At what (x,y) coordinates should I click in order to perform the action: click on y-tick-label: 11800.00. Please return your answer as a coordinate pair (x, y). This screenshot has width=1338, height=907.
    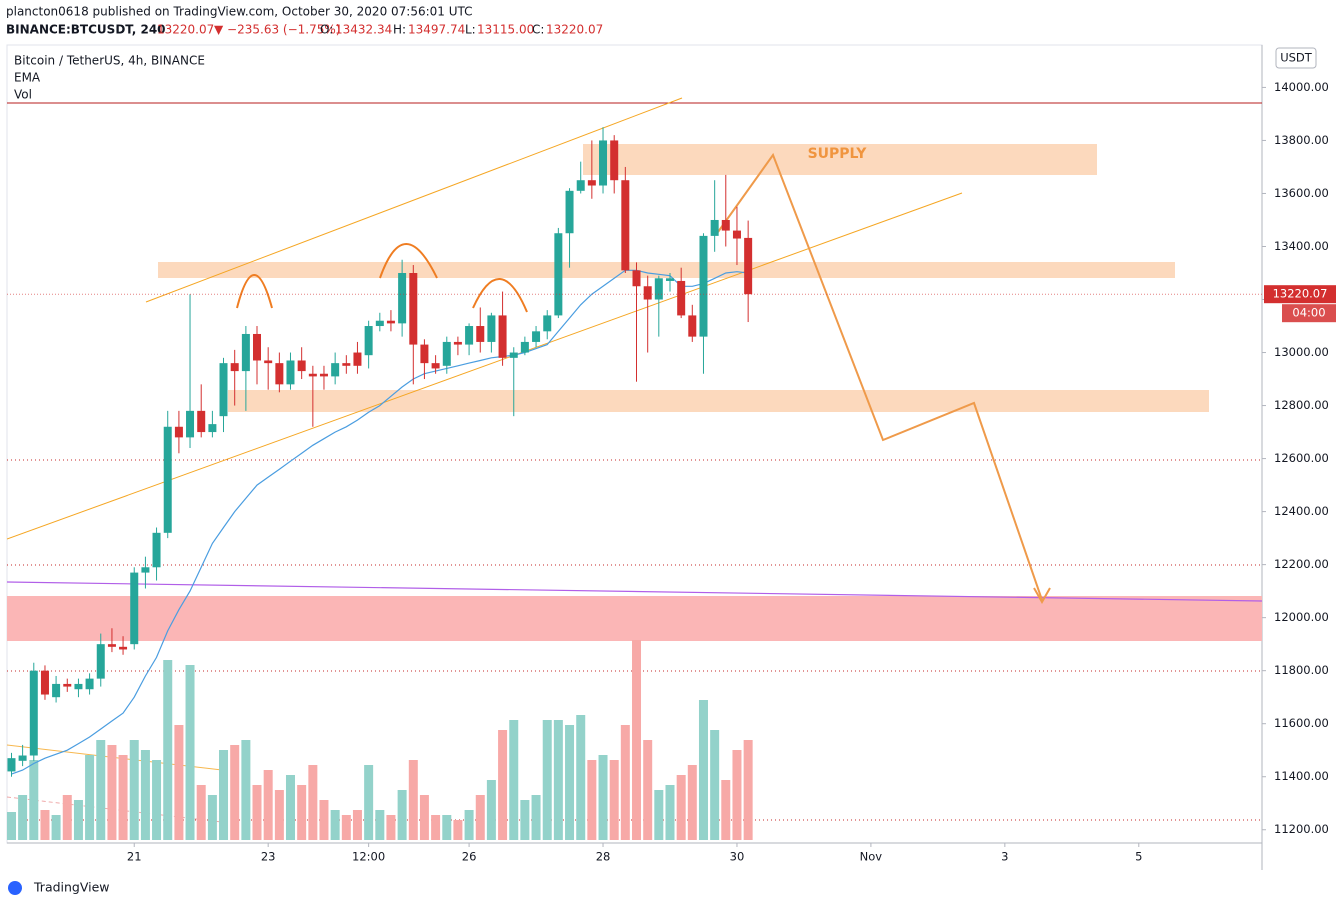
    Looking at the image, I should click on (1301, 670).